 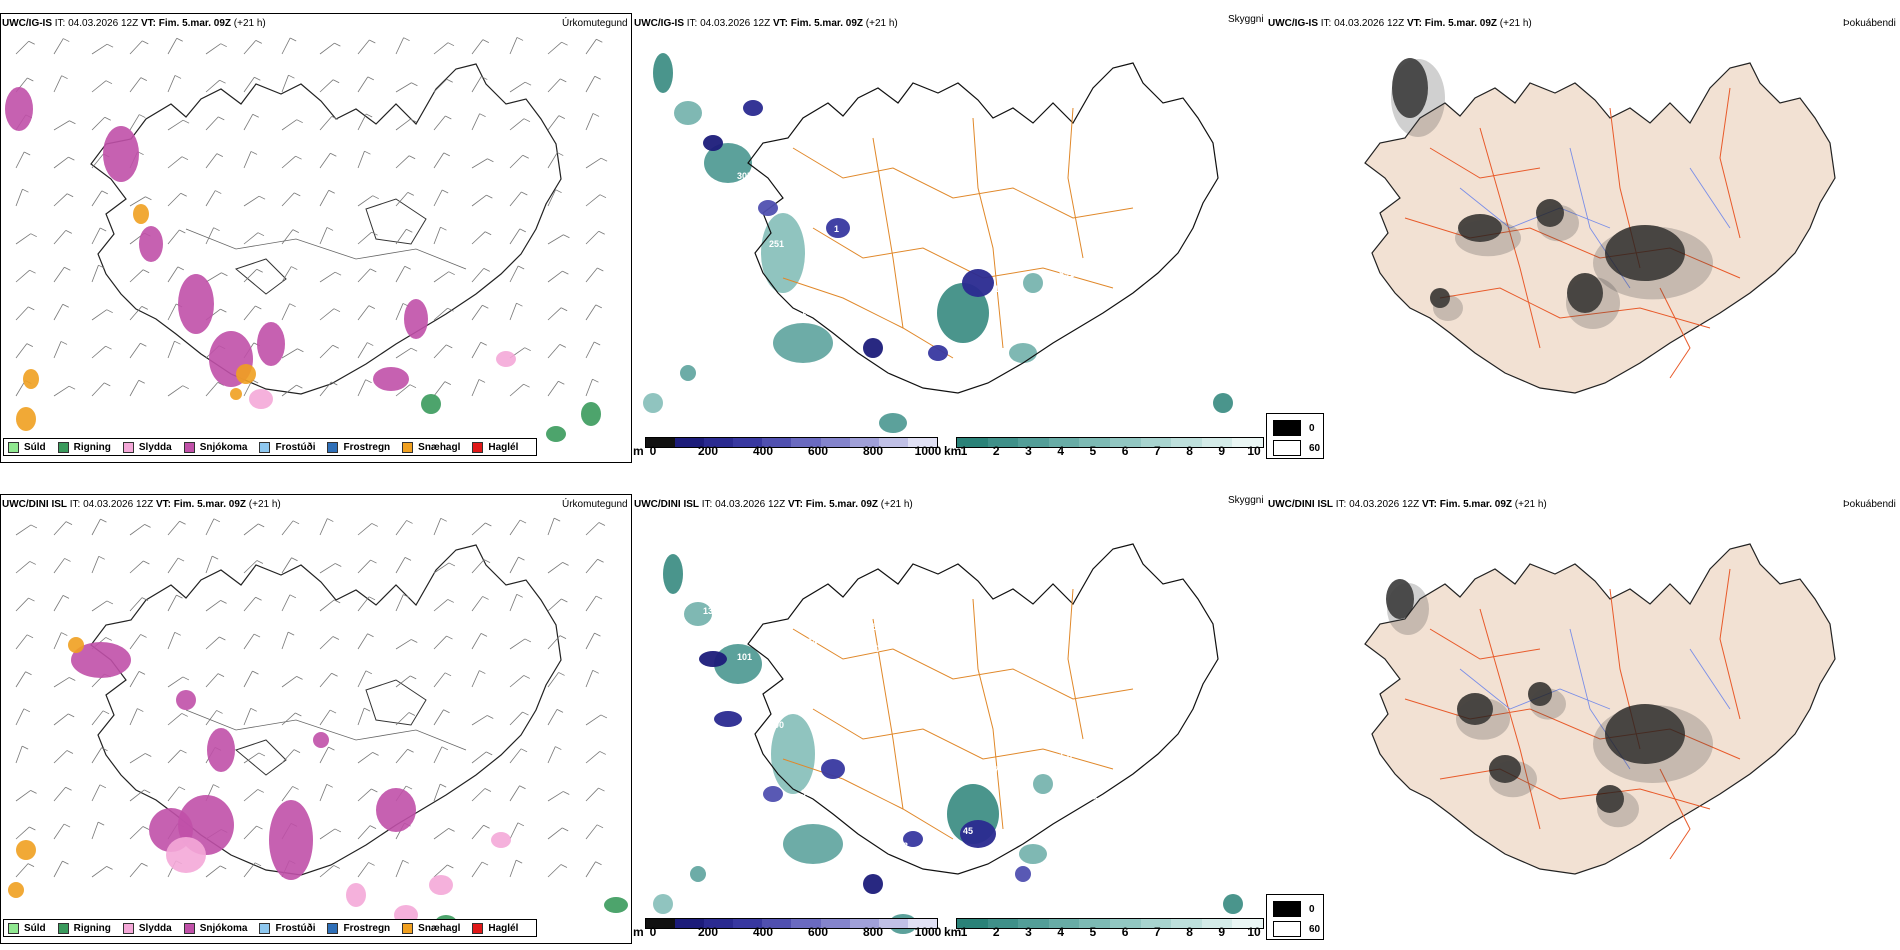 I want to click on precip-area-snaehagl, so click(x=16, y=890).